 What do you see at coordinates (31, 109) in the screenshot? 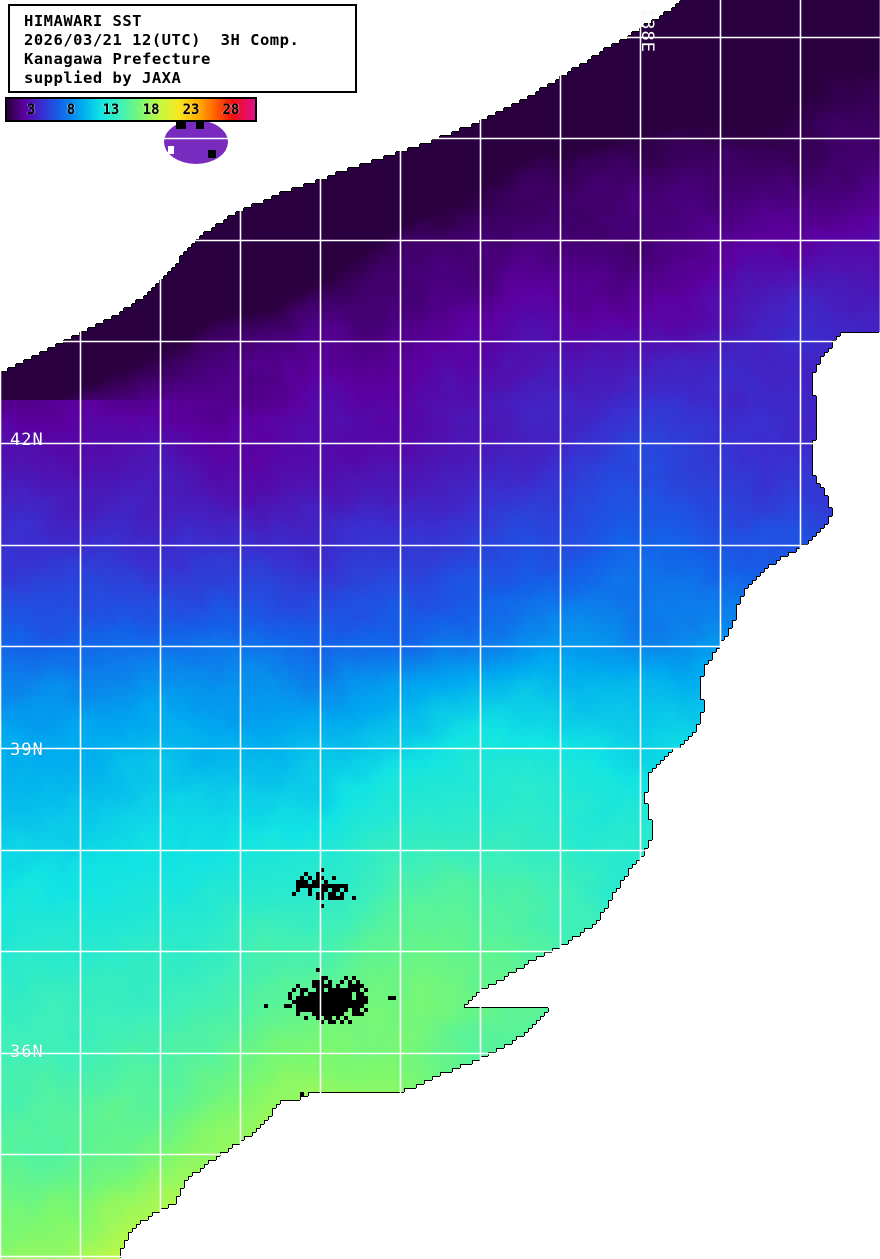
I see `colorbar-tick-3: 3` at bounding box center [31, 109].